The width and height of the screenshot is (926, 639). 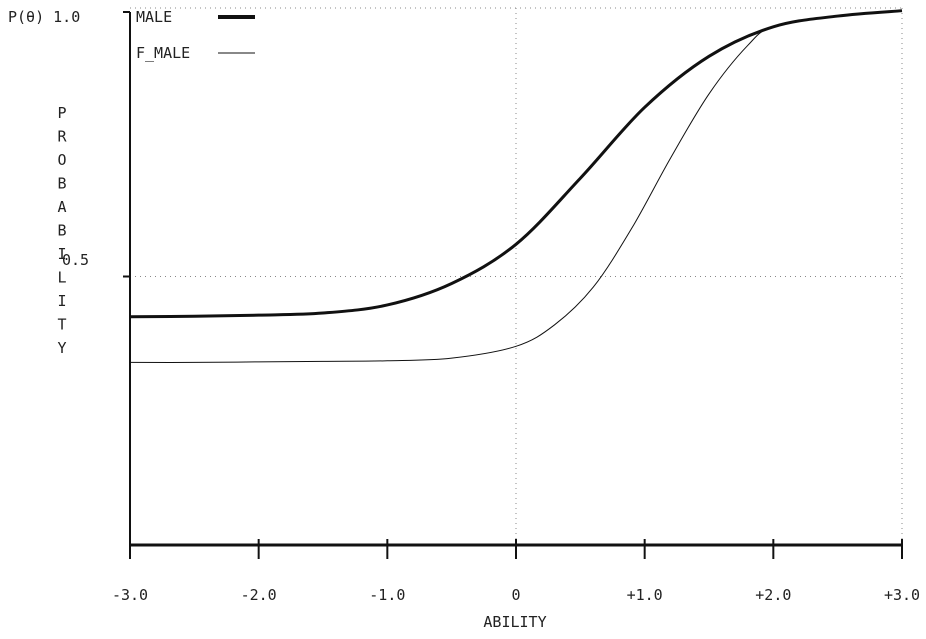 What do you see at coordinates (61, 325) in the screenshot?
I see `y-axis-label-letter: T` at bounding box center [61, 325].